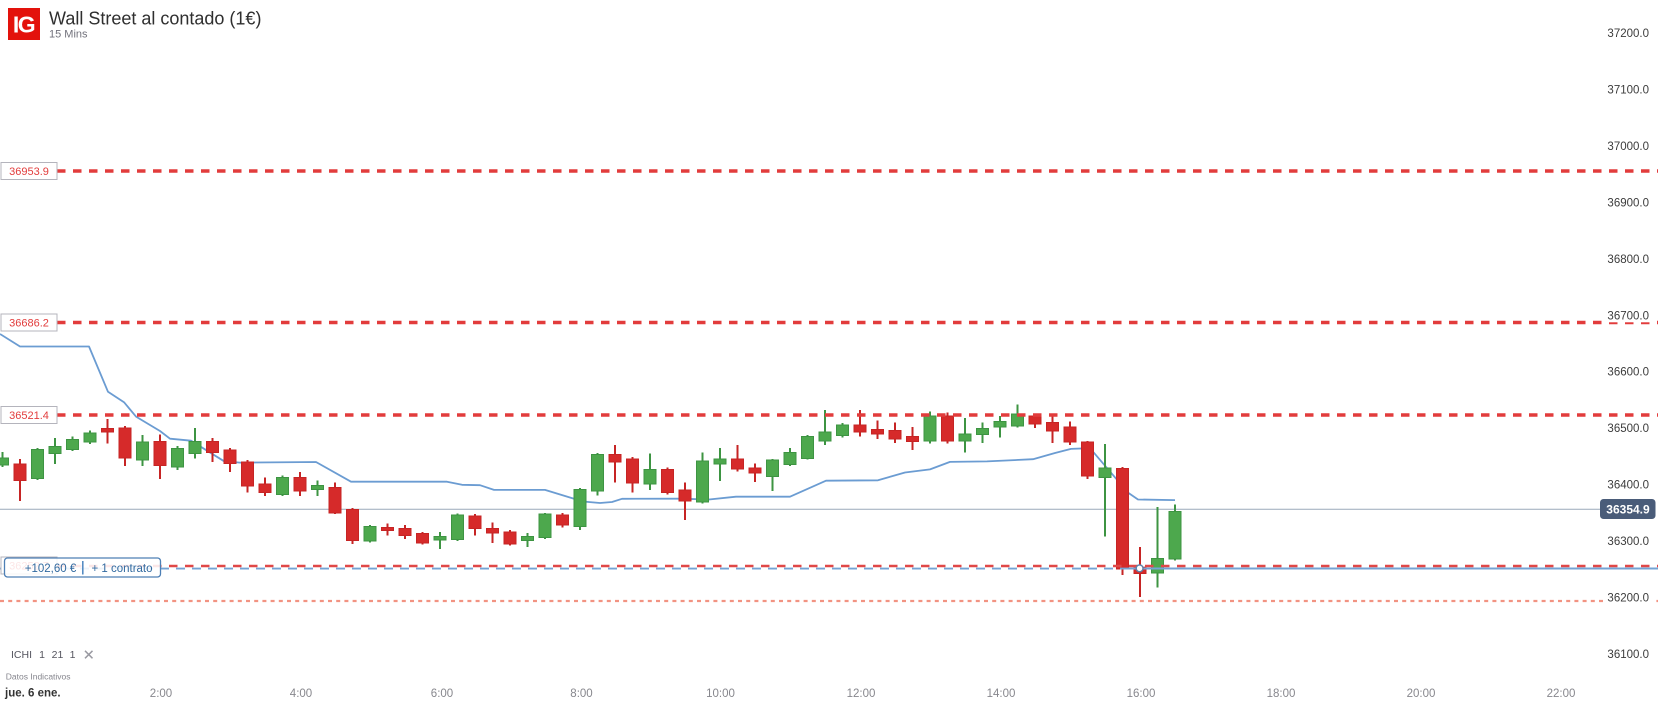  I want to click on svg-text: 22:00, so click(1561, 694).